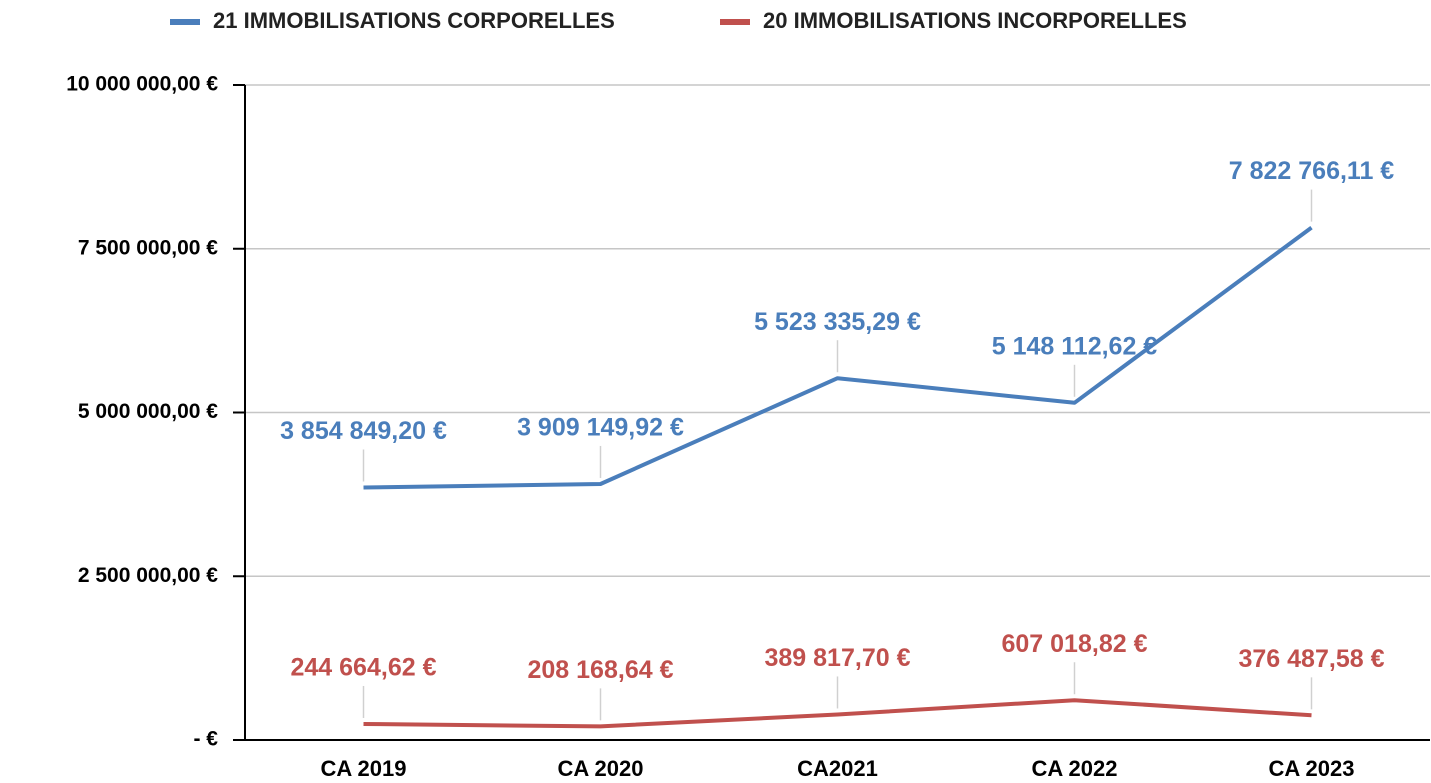 The width and height of the screenshot is (1431, 783). What do you see at coordinates (148, 247) in the screenshot?
I see `y-tick-label: 7 500 000,00 €` at bounding box center [148, 247].